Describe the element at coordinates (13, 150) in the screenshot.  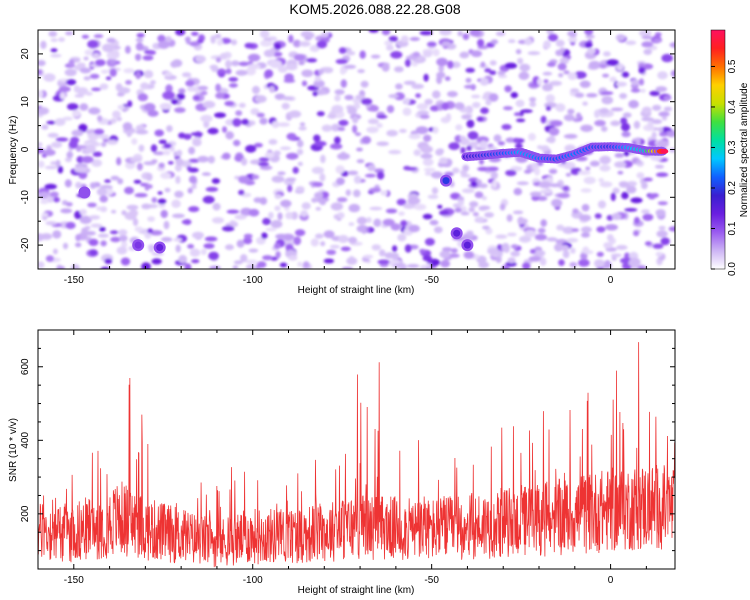
I see `heatmap-y-axis-label: Frequency (Hz)` at that location.